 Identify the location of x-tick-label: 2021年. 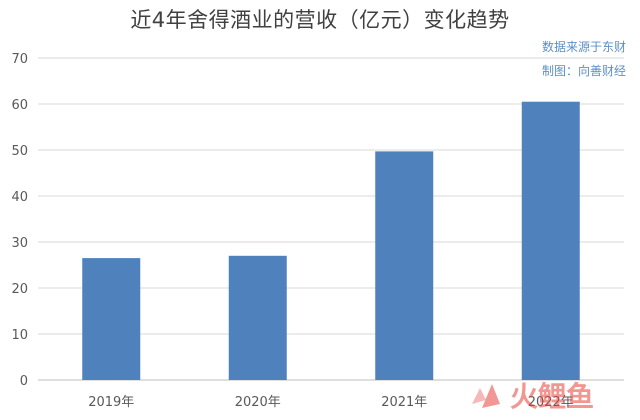
(404, 402).